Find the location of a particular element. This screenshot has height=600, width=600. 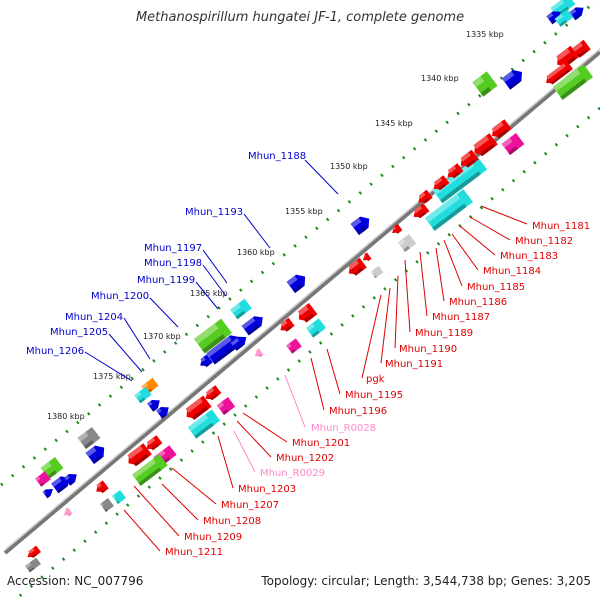

gene-label: Mhun_1185 is located at coordinates (496, 287).